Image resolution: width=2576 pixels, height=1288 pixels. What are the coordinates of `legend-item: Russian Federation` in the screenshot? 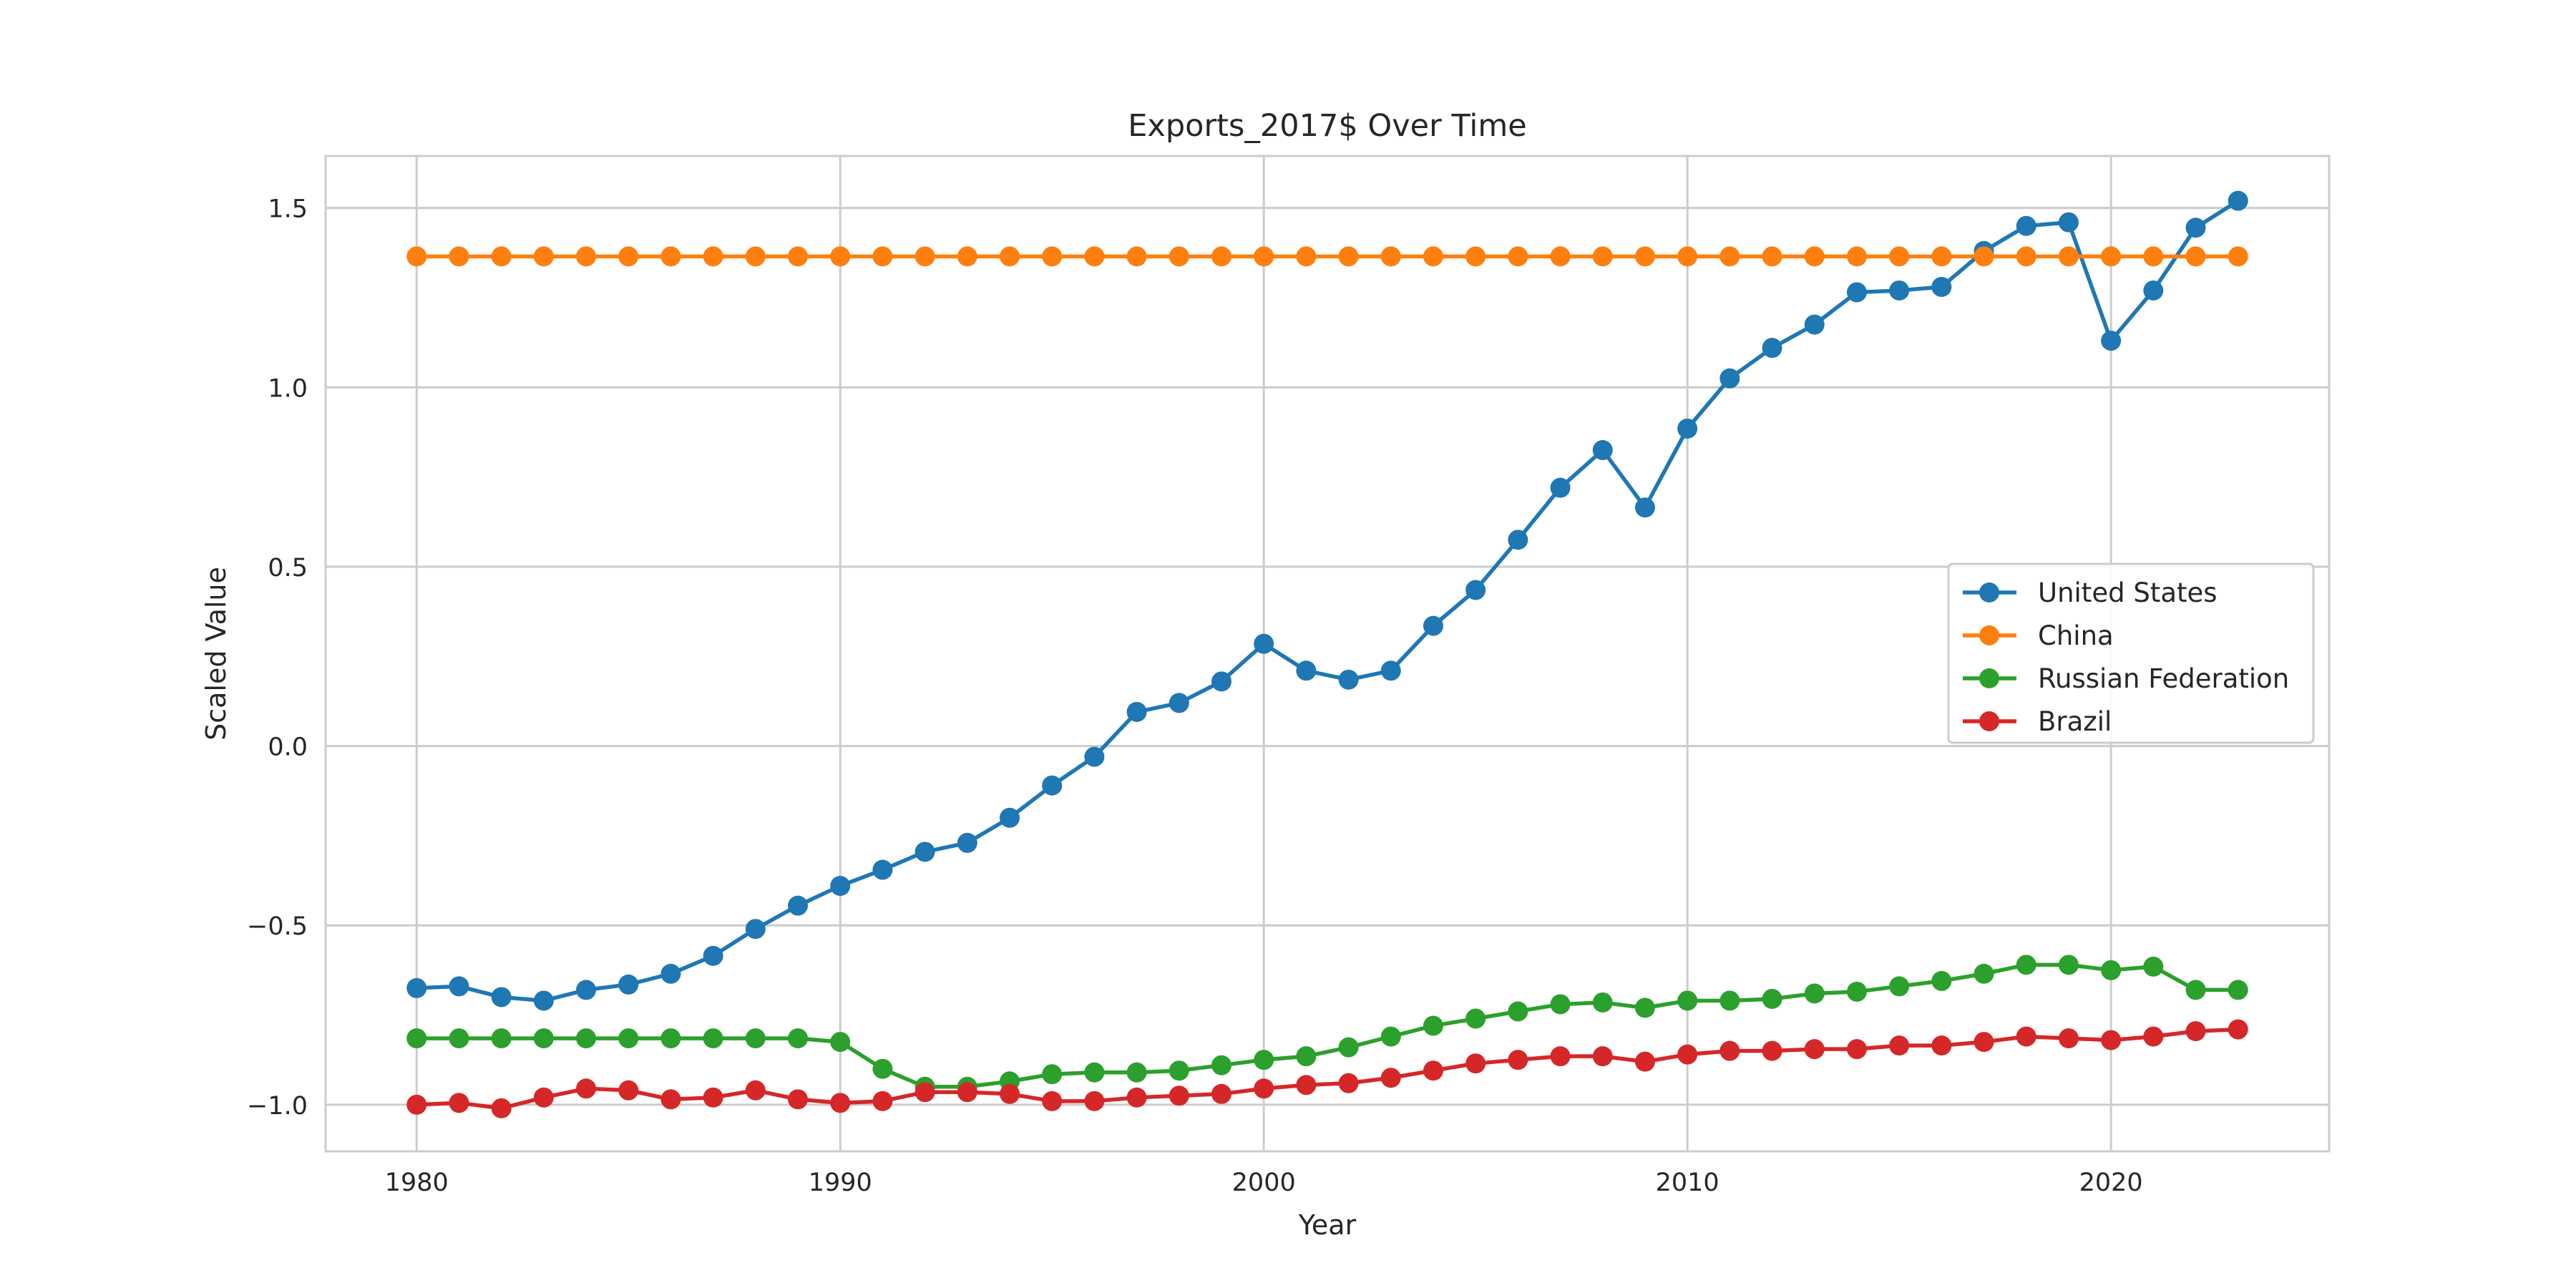 It's located at (2126, 678).